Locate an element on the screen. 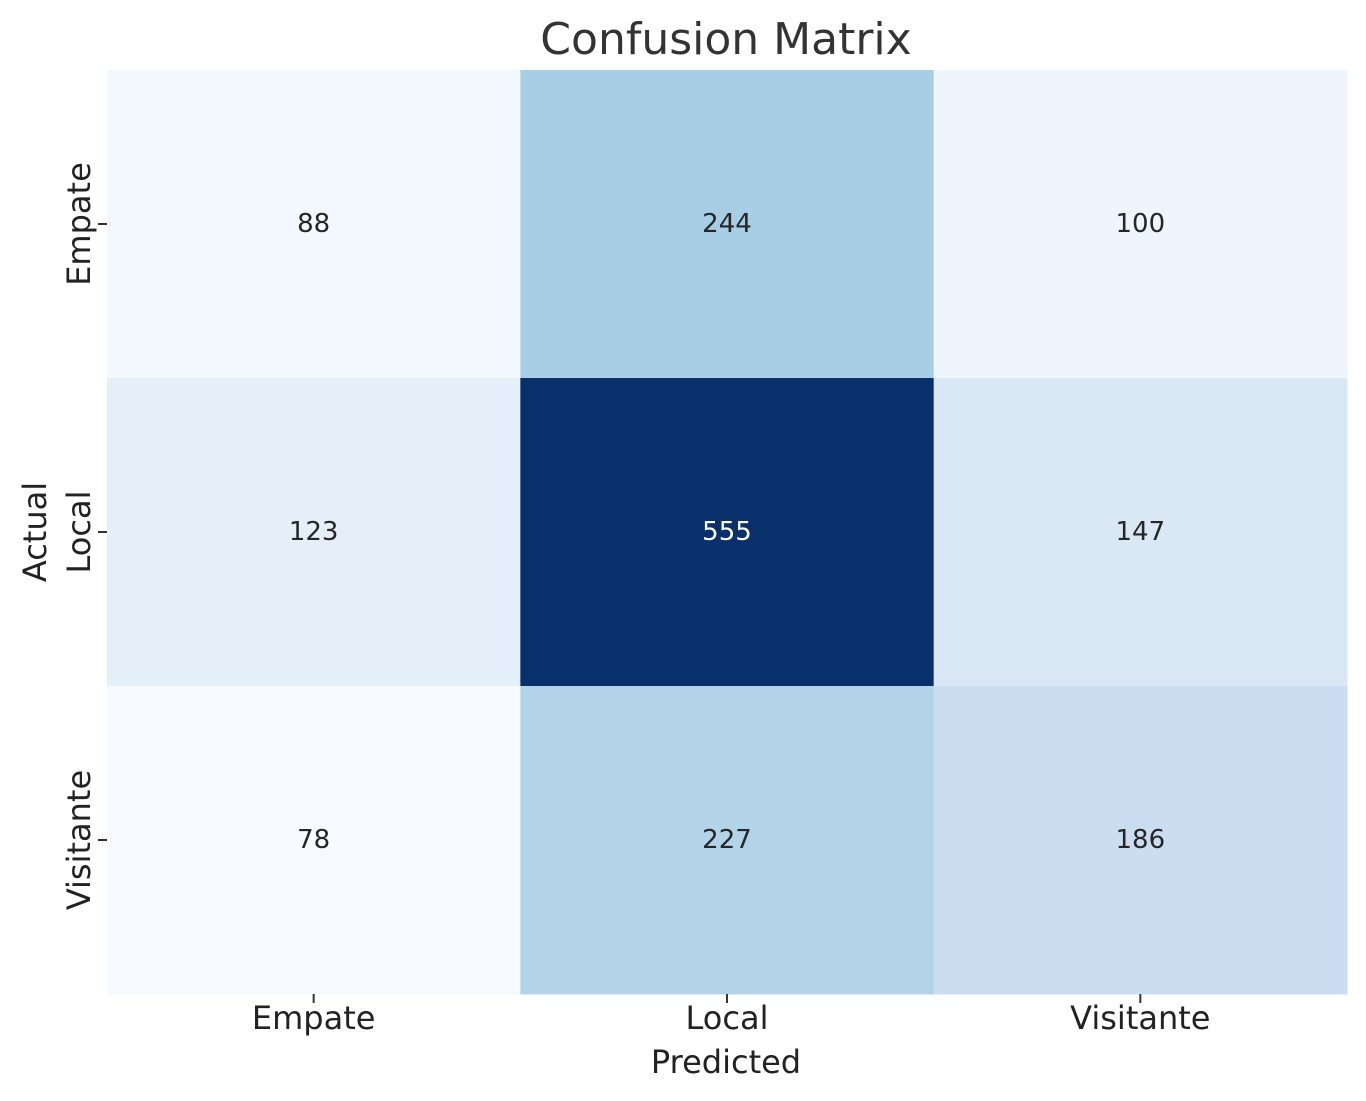 The height and width of the screenshot is (1101, 1366). y-tick-label: Local is located at coordinates (79, 532).